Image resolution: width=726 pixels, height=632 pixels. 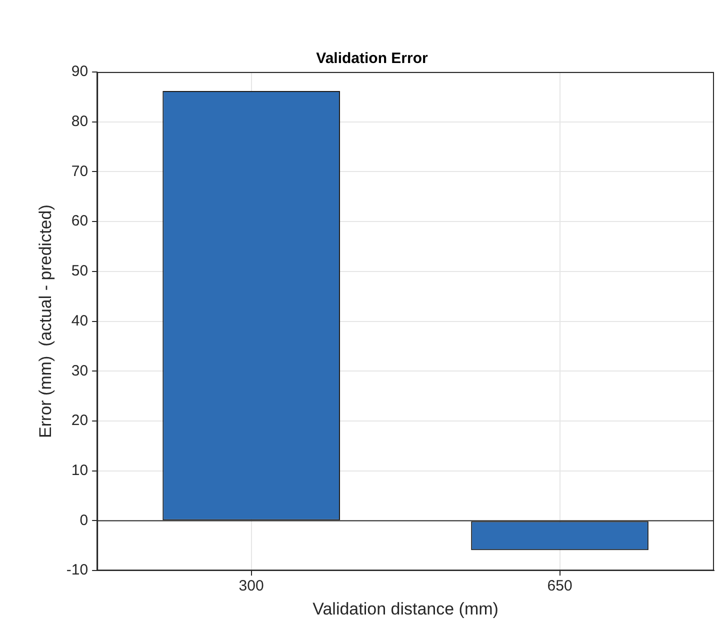 I want to click on chart-title: Validation Error, so click(x=372, y=59).